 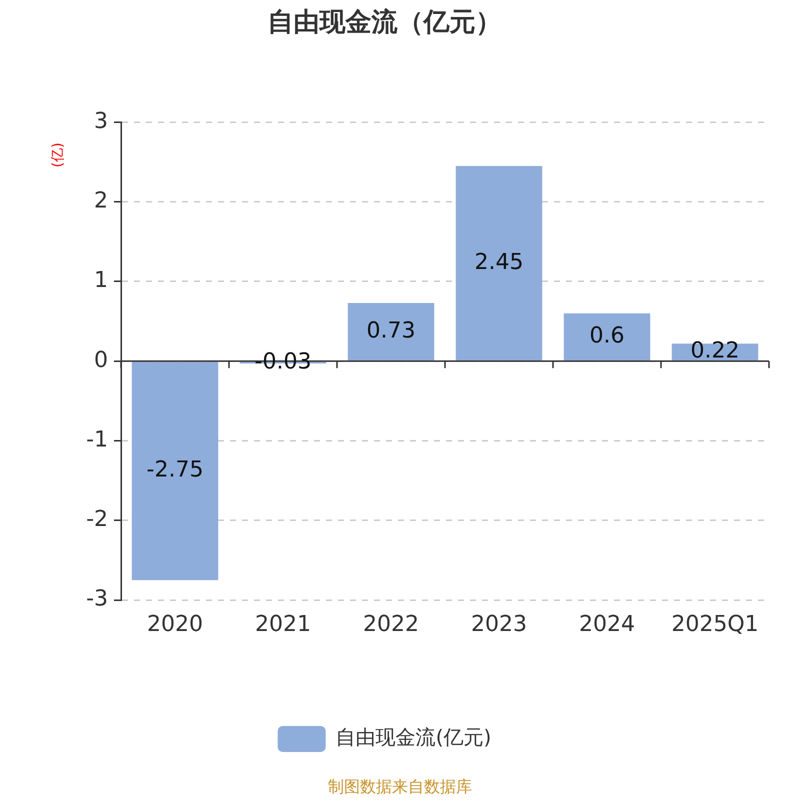 I want to click on y-tick-label: 2, so click(x=101, y=201).